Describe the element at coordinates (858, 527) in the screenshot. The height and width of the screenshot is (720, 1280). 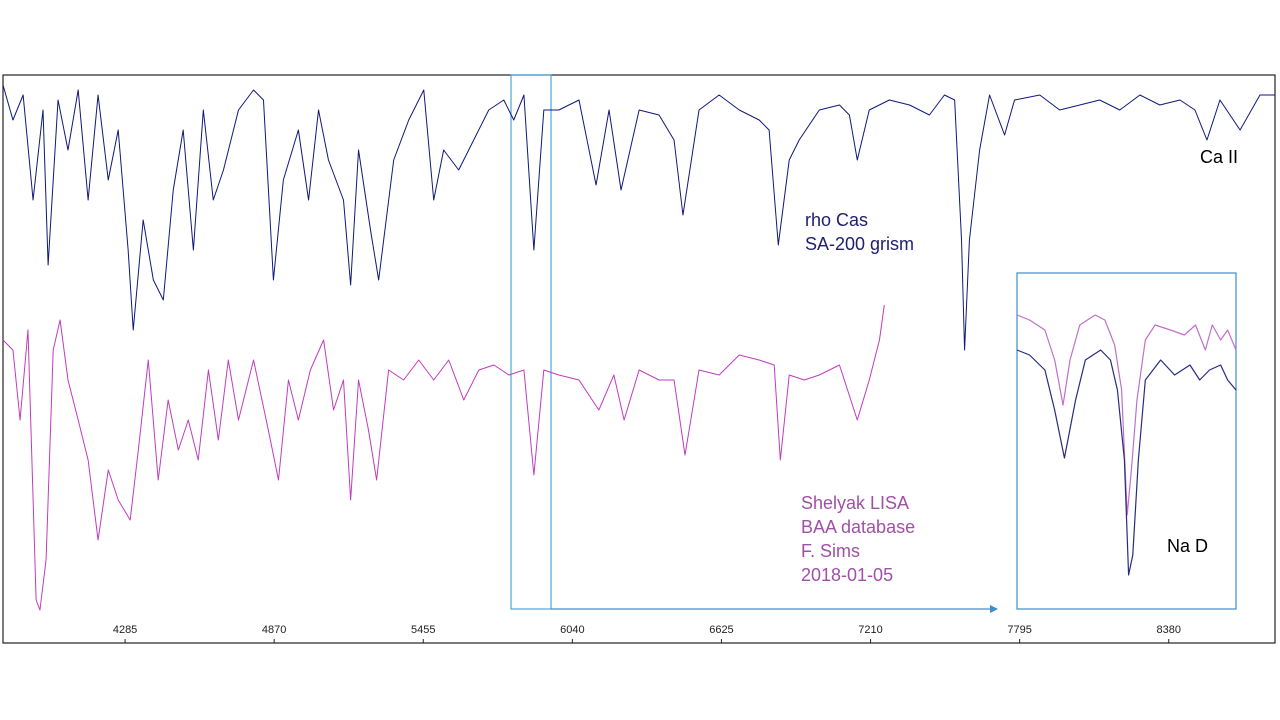
I see `annotation: BAA database` at that location.